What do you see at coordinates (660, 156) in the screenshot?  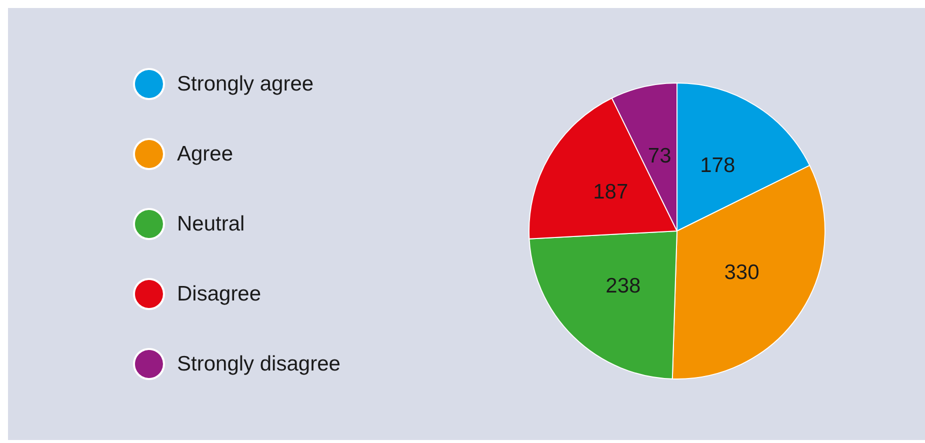 I see `data-label: 73` at bounding box center [660, 156].